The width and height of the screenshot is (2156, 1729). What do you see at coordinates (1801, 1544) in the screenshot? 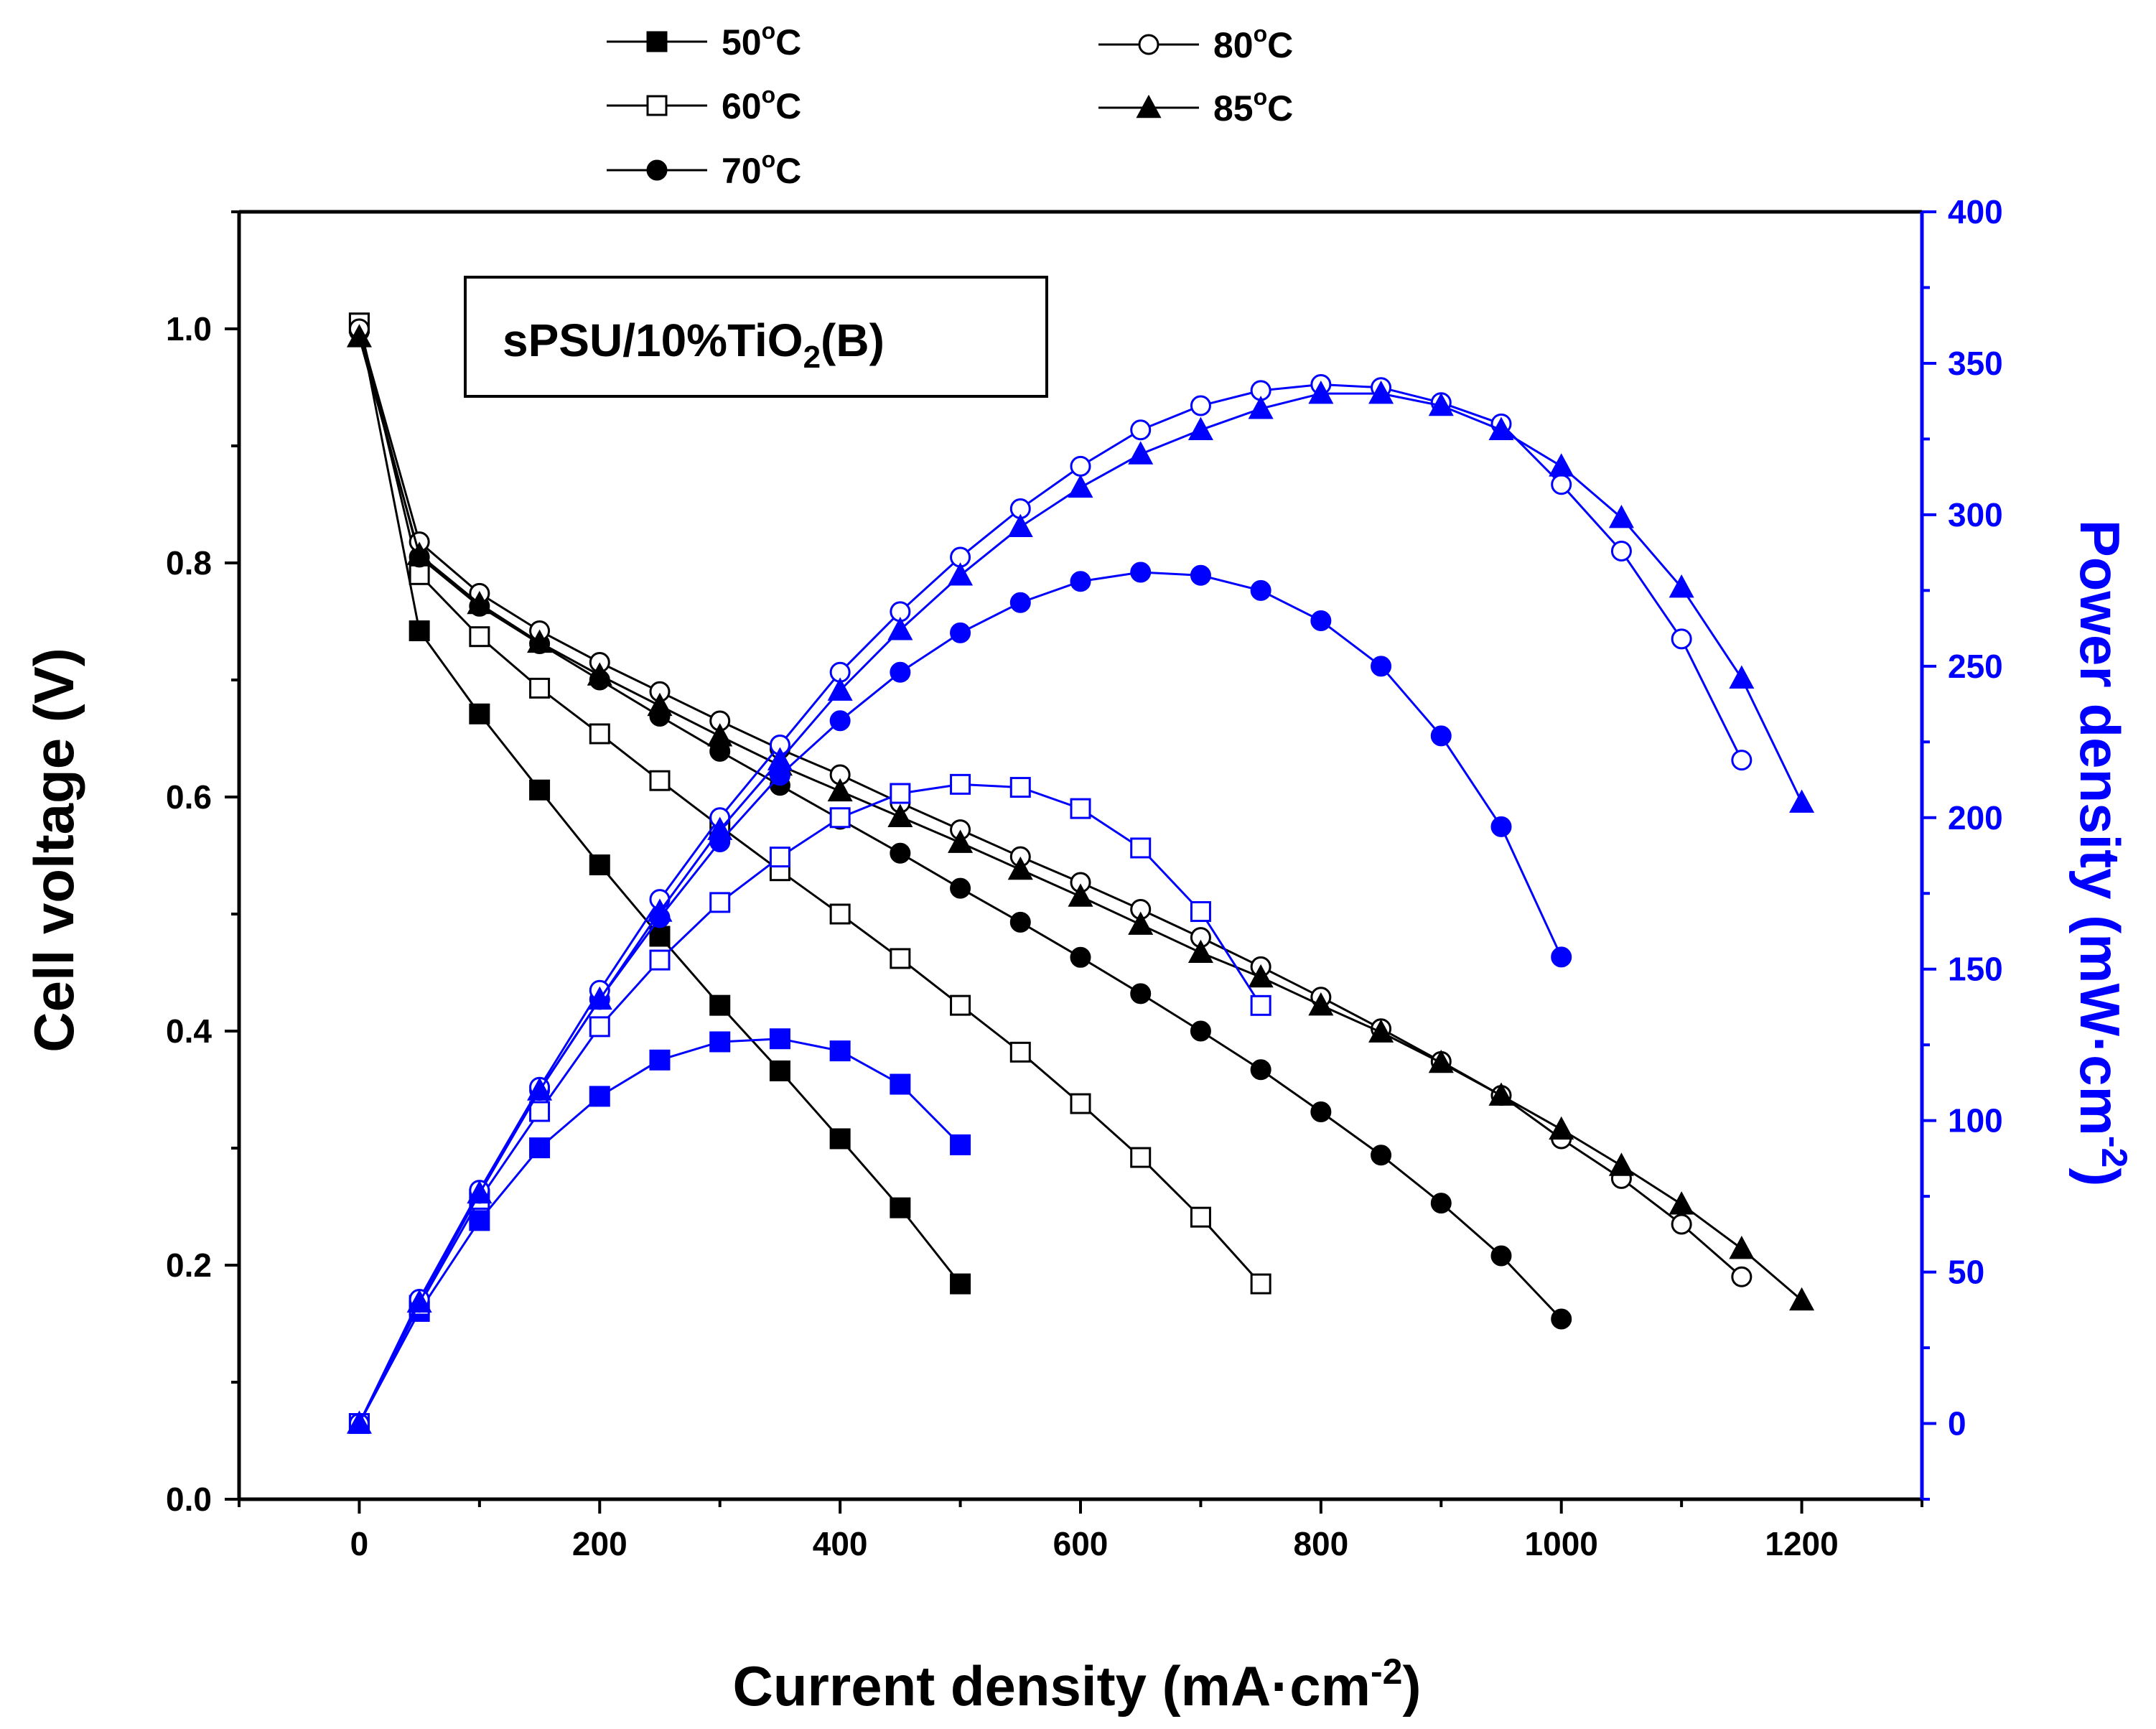
I see `x-tick-label: 1200` at bounding box center [1801, 1544].